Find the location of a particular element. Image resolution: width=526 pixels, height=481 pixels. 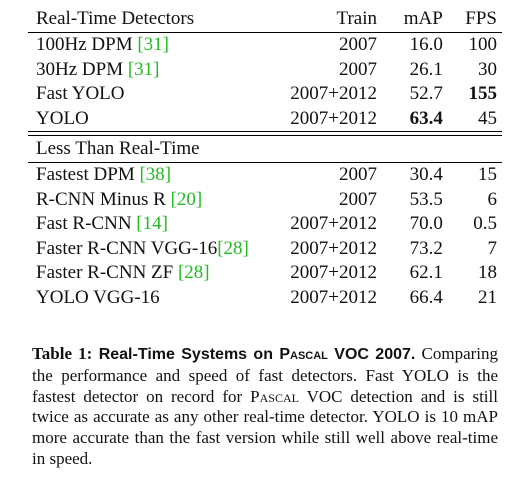

section-title: Less Than Real-Time is located at coordinates (118, 149).